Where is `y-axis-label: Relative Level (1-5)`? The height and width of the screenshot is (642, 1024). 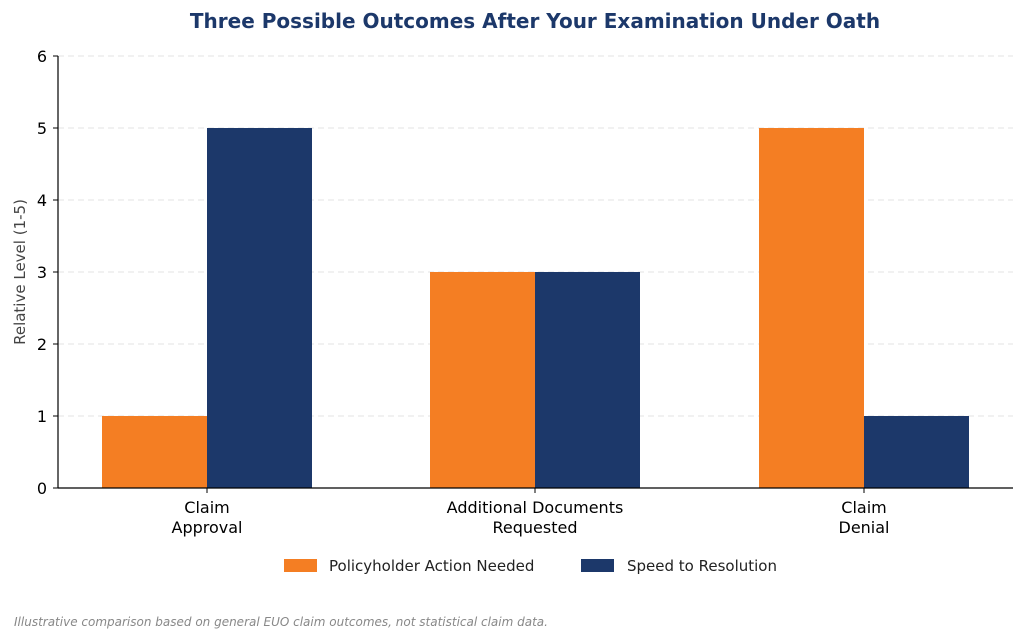 y-axis-label: Relative Level (1-5) is located at coordinates (20, 272).